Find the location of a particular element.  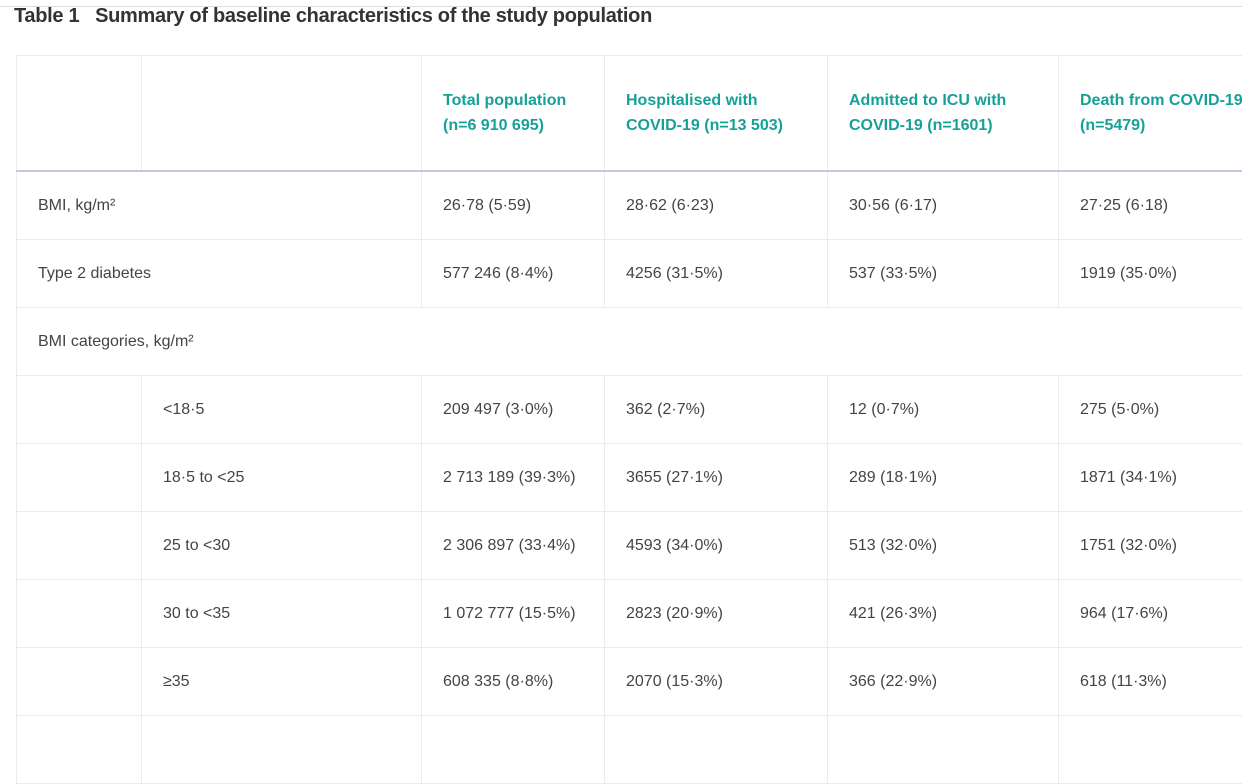

cell: 513 (32·0%) is located at coordinates (943, 546).